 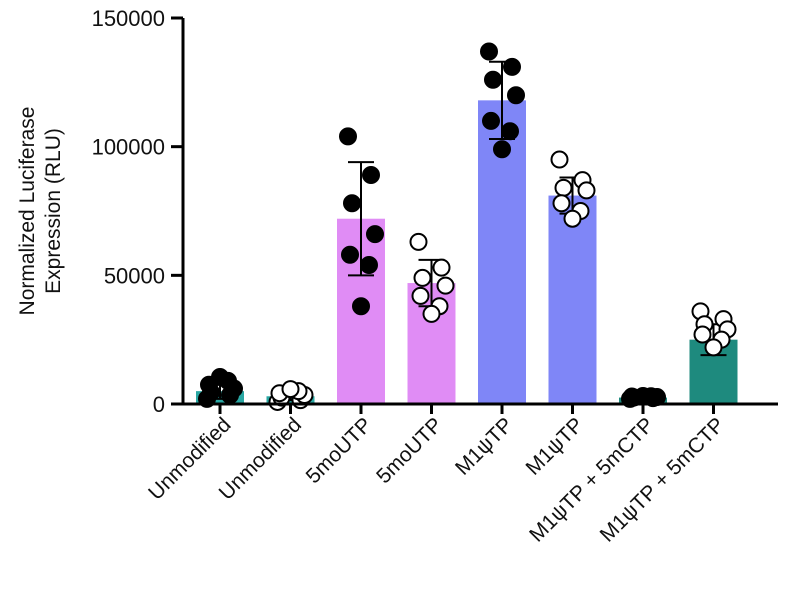 What do you see at coordinates (128, 18) in the screenshot?
I see `y-tick-label: 150000` at bounding box center [128, 18].